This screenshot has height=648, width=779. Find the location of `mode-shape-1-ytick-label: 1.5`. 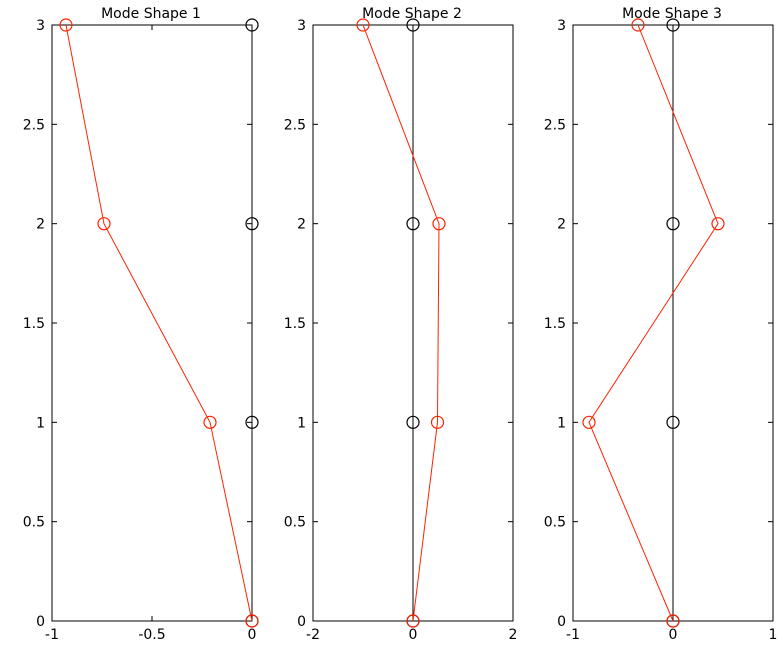

mode-shape-1-ytick-label: 1.5 is located at coordinates (34, 324).